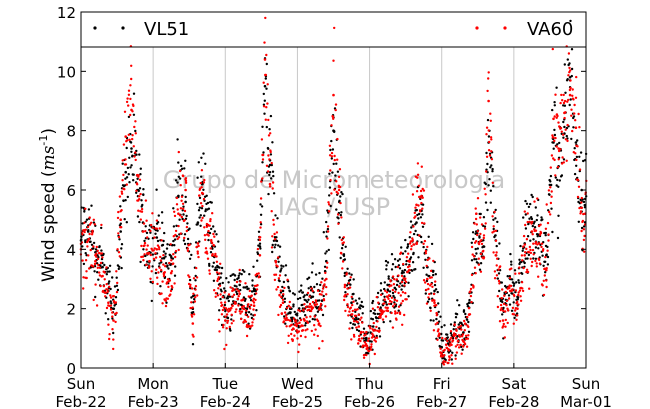  What do you see at coordinates (224, 384) in the screenshot?
I see `x-tick-label-day: Tue` at bounding box center [224, 384].